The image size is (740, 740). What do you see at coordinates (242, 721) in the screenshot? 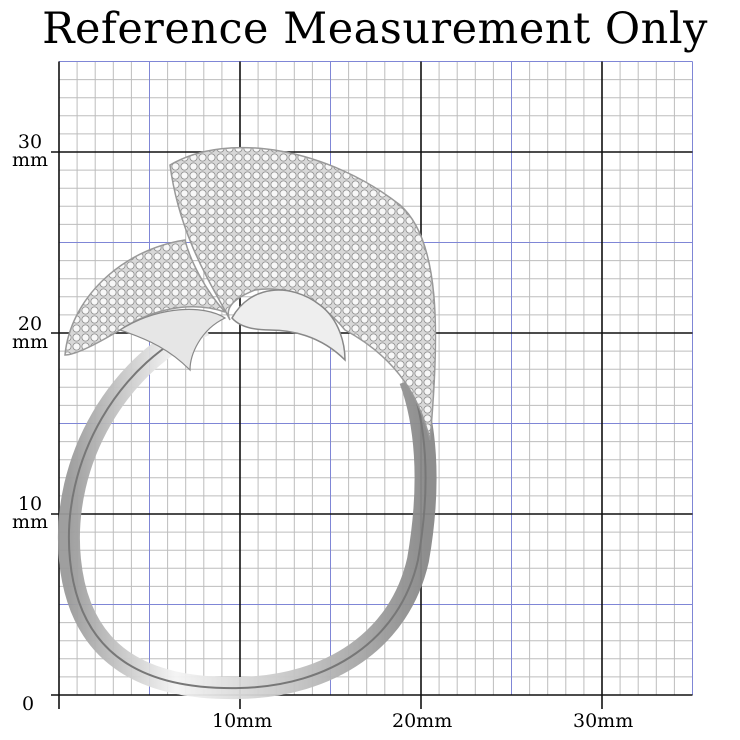
I see `x-label-10mm: 10mm` at bounding box center [242, 721].